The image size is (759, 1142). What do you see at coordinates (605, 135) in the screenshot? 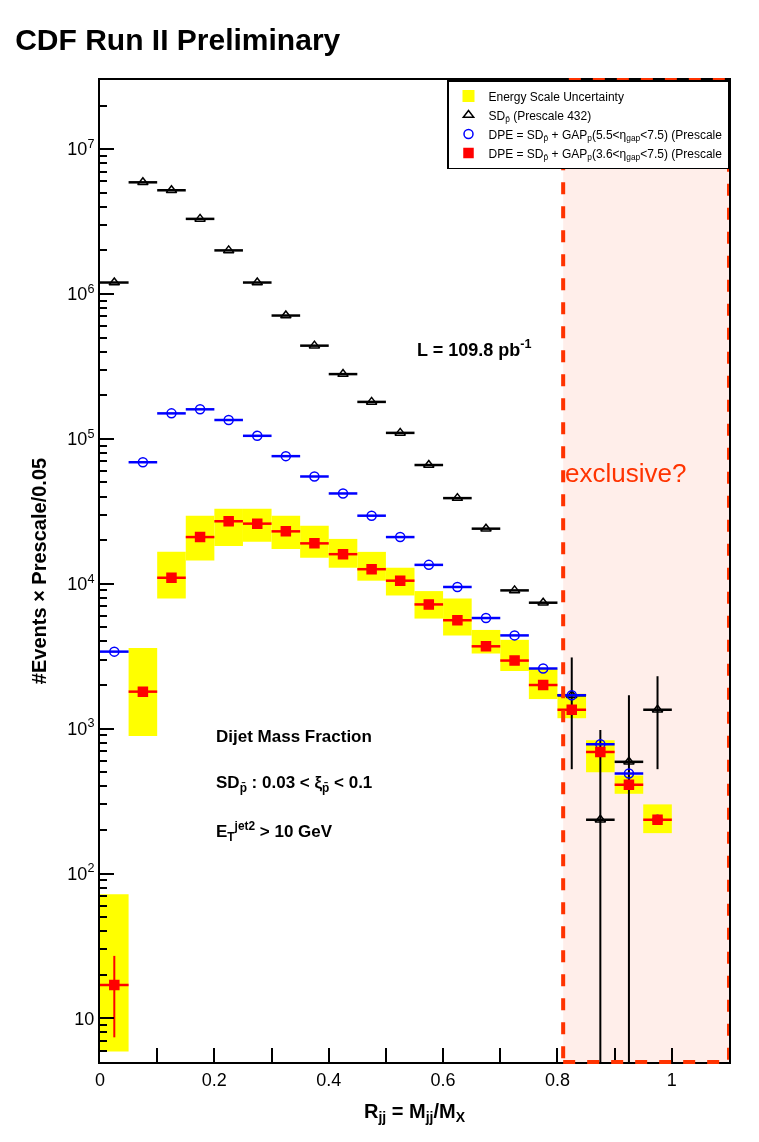
I see `legend-label: DPE = SD$_{p̄}$ + GAP$_{p}$(5.5<η$_{gap}$<7.5) (Prescale` at bounding box center [605, 135].